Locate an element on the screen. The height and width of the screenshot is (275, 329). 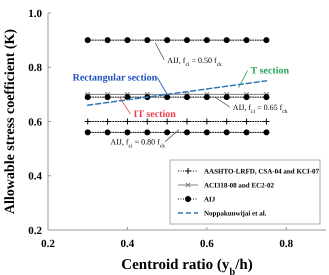
y-tick-label: 1.0 is located at coordinates (35, 14).